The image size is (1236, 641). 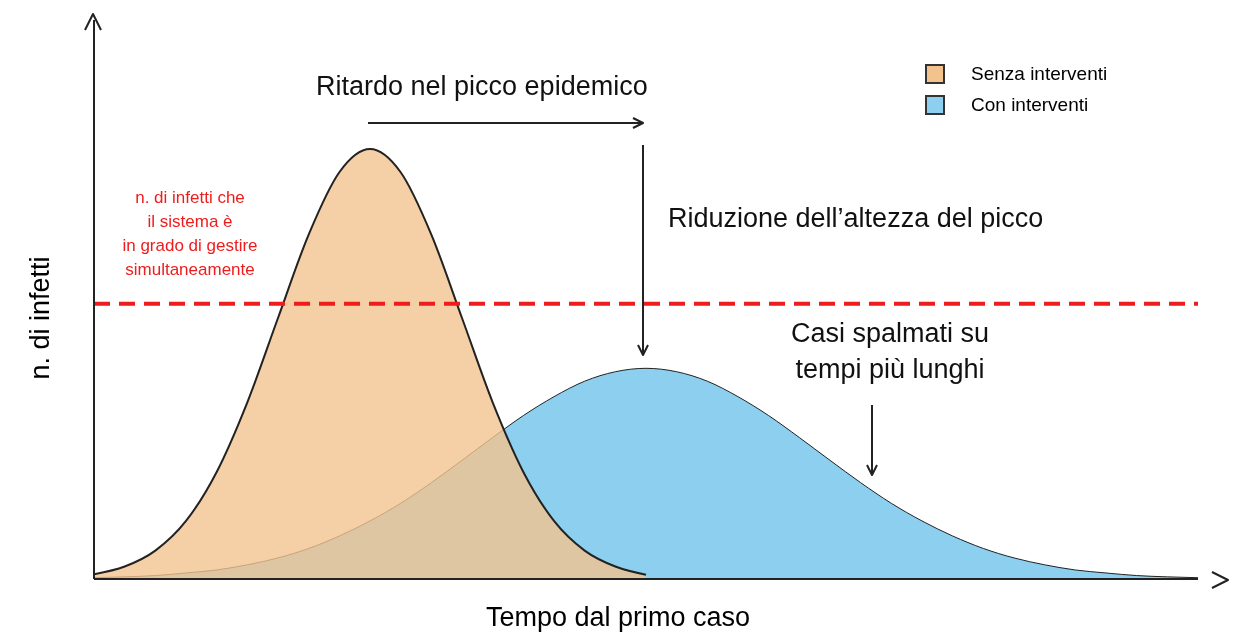 I want to click on legend-label: Senza interventi, so click(x=1039, y=74).